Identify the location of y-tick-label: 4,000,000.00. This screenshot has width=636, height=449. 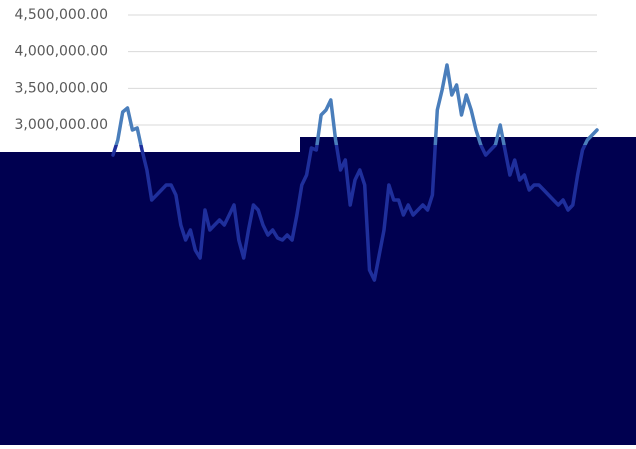
(61, 52).